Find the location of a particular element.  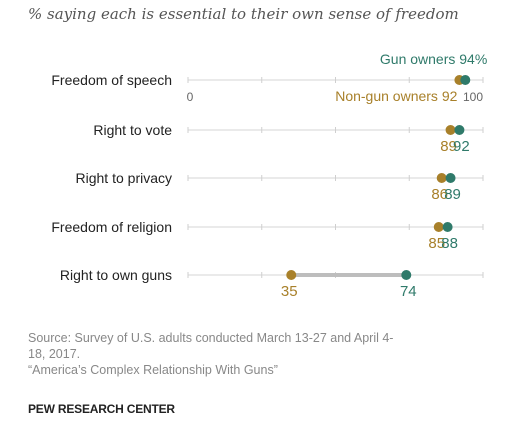

pew-logo-text: PEW RESEARCH CENTER is located at coordinates (101, 409).